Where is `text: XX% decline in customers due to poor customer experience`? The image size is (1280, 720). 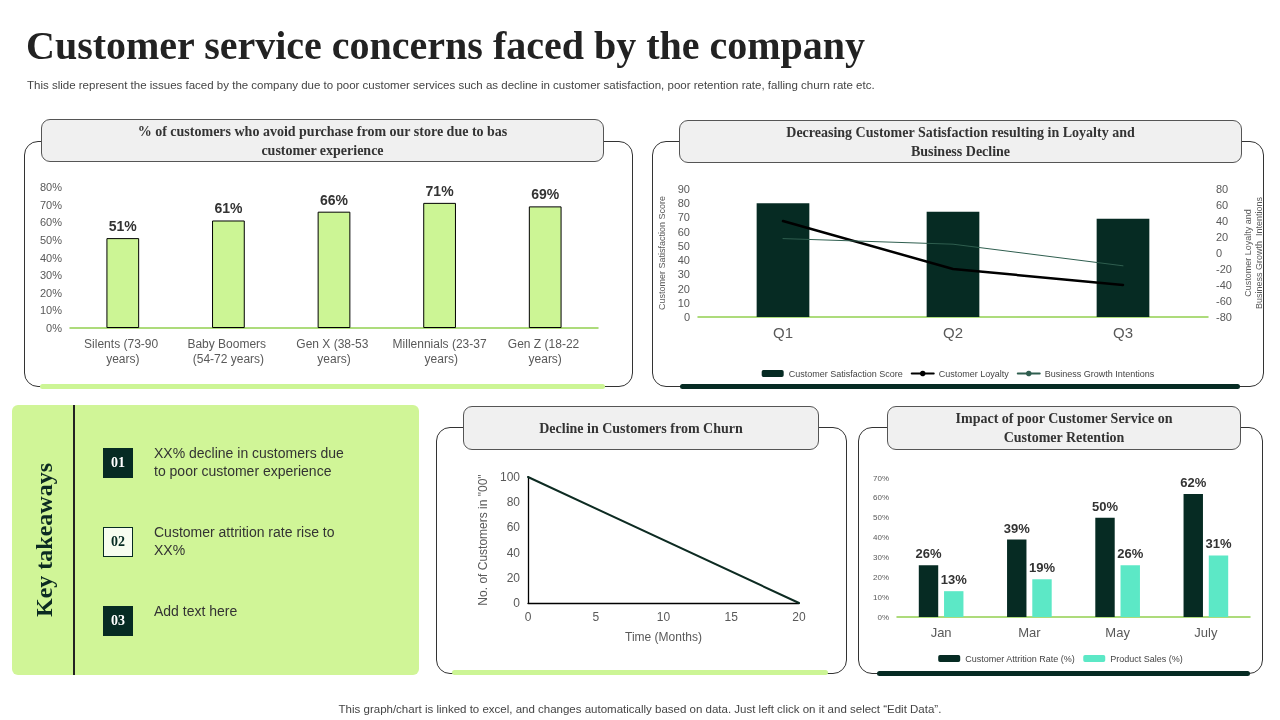
text: XX% decline in customers due to poor customer experience is located at coordinates (249, 462).